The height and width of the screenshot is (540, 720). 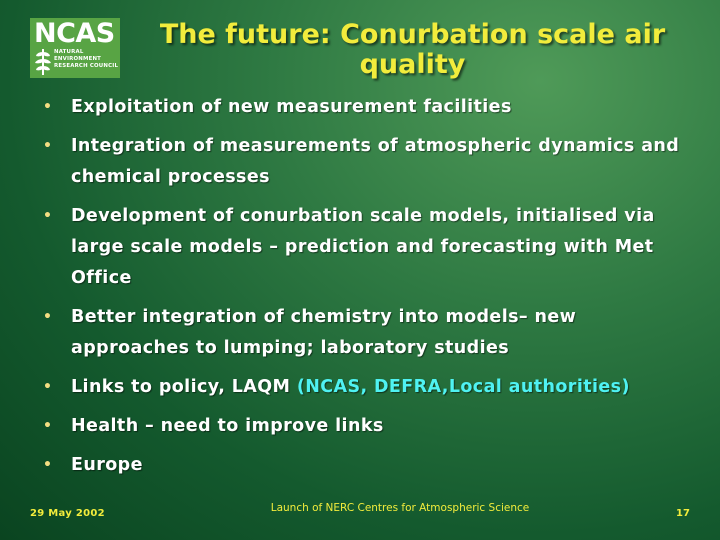 I want to click on page-number: 17, so click(x=683, y=513).